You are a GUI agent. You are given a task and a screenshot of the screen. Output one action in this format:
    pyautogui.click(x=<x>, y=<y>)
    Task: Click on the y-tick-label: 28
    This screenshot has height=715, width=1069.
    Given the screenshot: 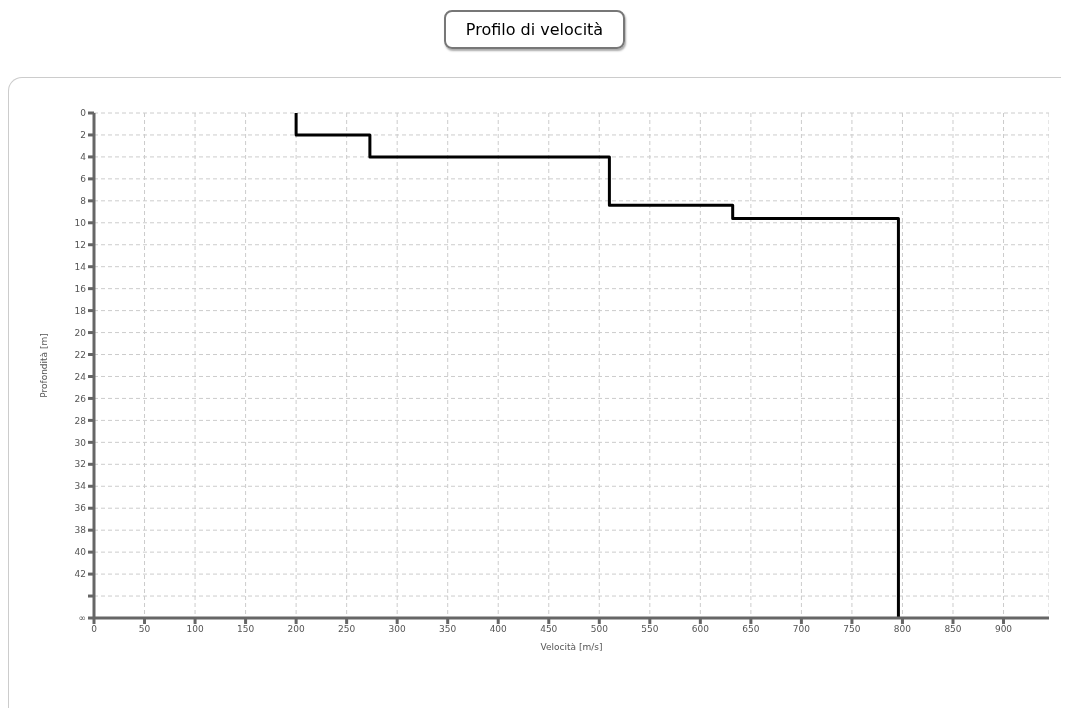 What is the action you would take?
    pyautogui.click(x=80, y=420)
    